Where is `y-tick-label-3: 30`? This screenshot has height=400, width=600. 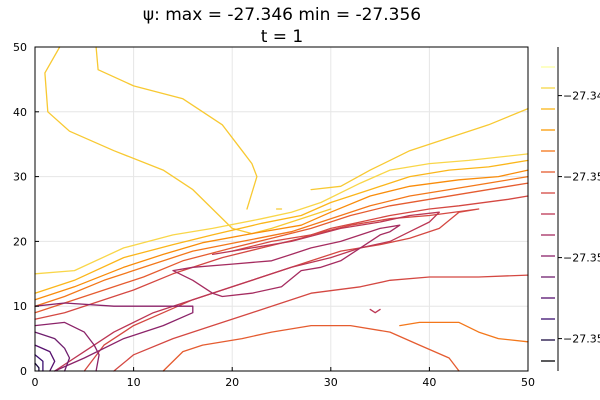 y-tick-label-3: 30 is located at coordinates (20, 177).